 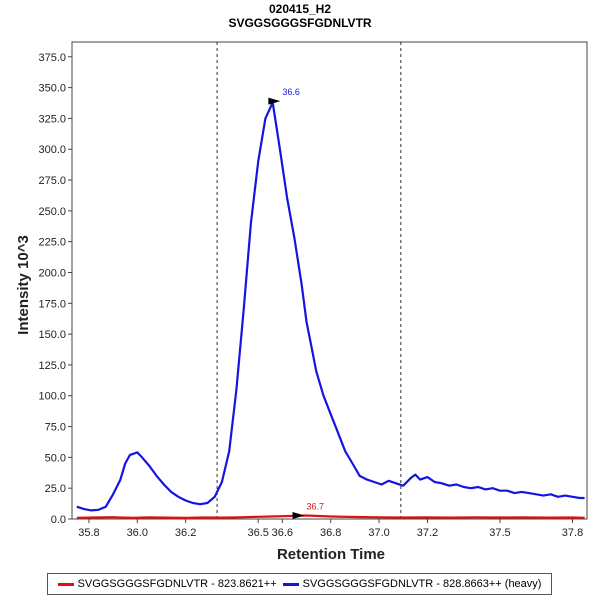 I want to click on legend-entry-light: SVGGSGGGSFGDNLVTR - 823.8621++, so click(x=167, y=584).